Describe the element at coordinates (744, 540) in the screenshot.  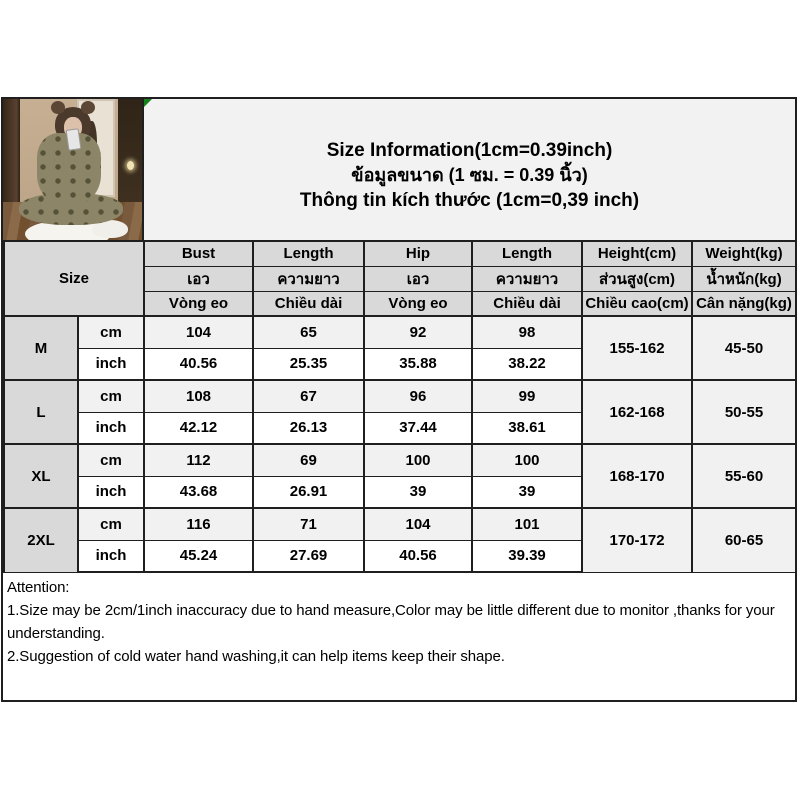
I see `weight-range-cell: 60-65` at that location.